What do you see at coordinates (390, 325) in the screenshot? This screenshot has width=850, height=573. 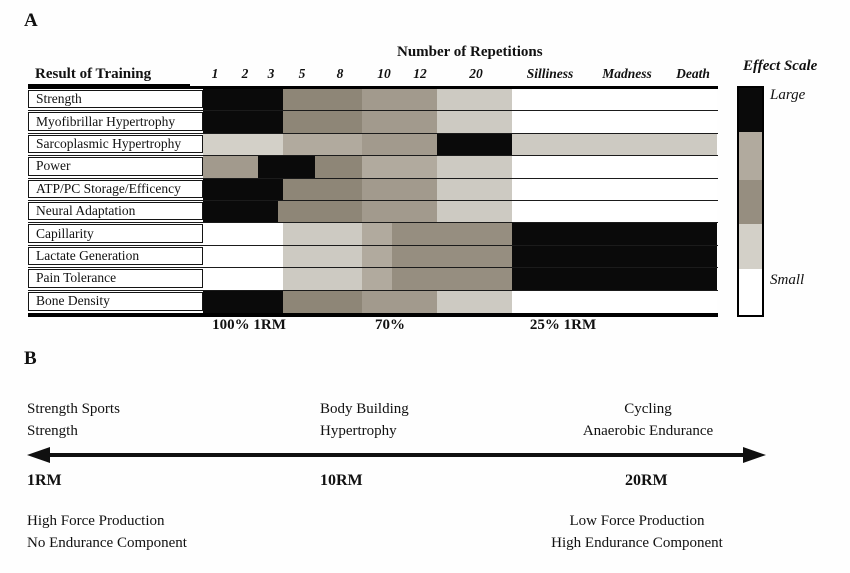 I see `load-label: 70%` at bounding box center [390, 325].